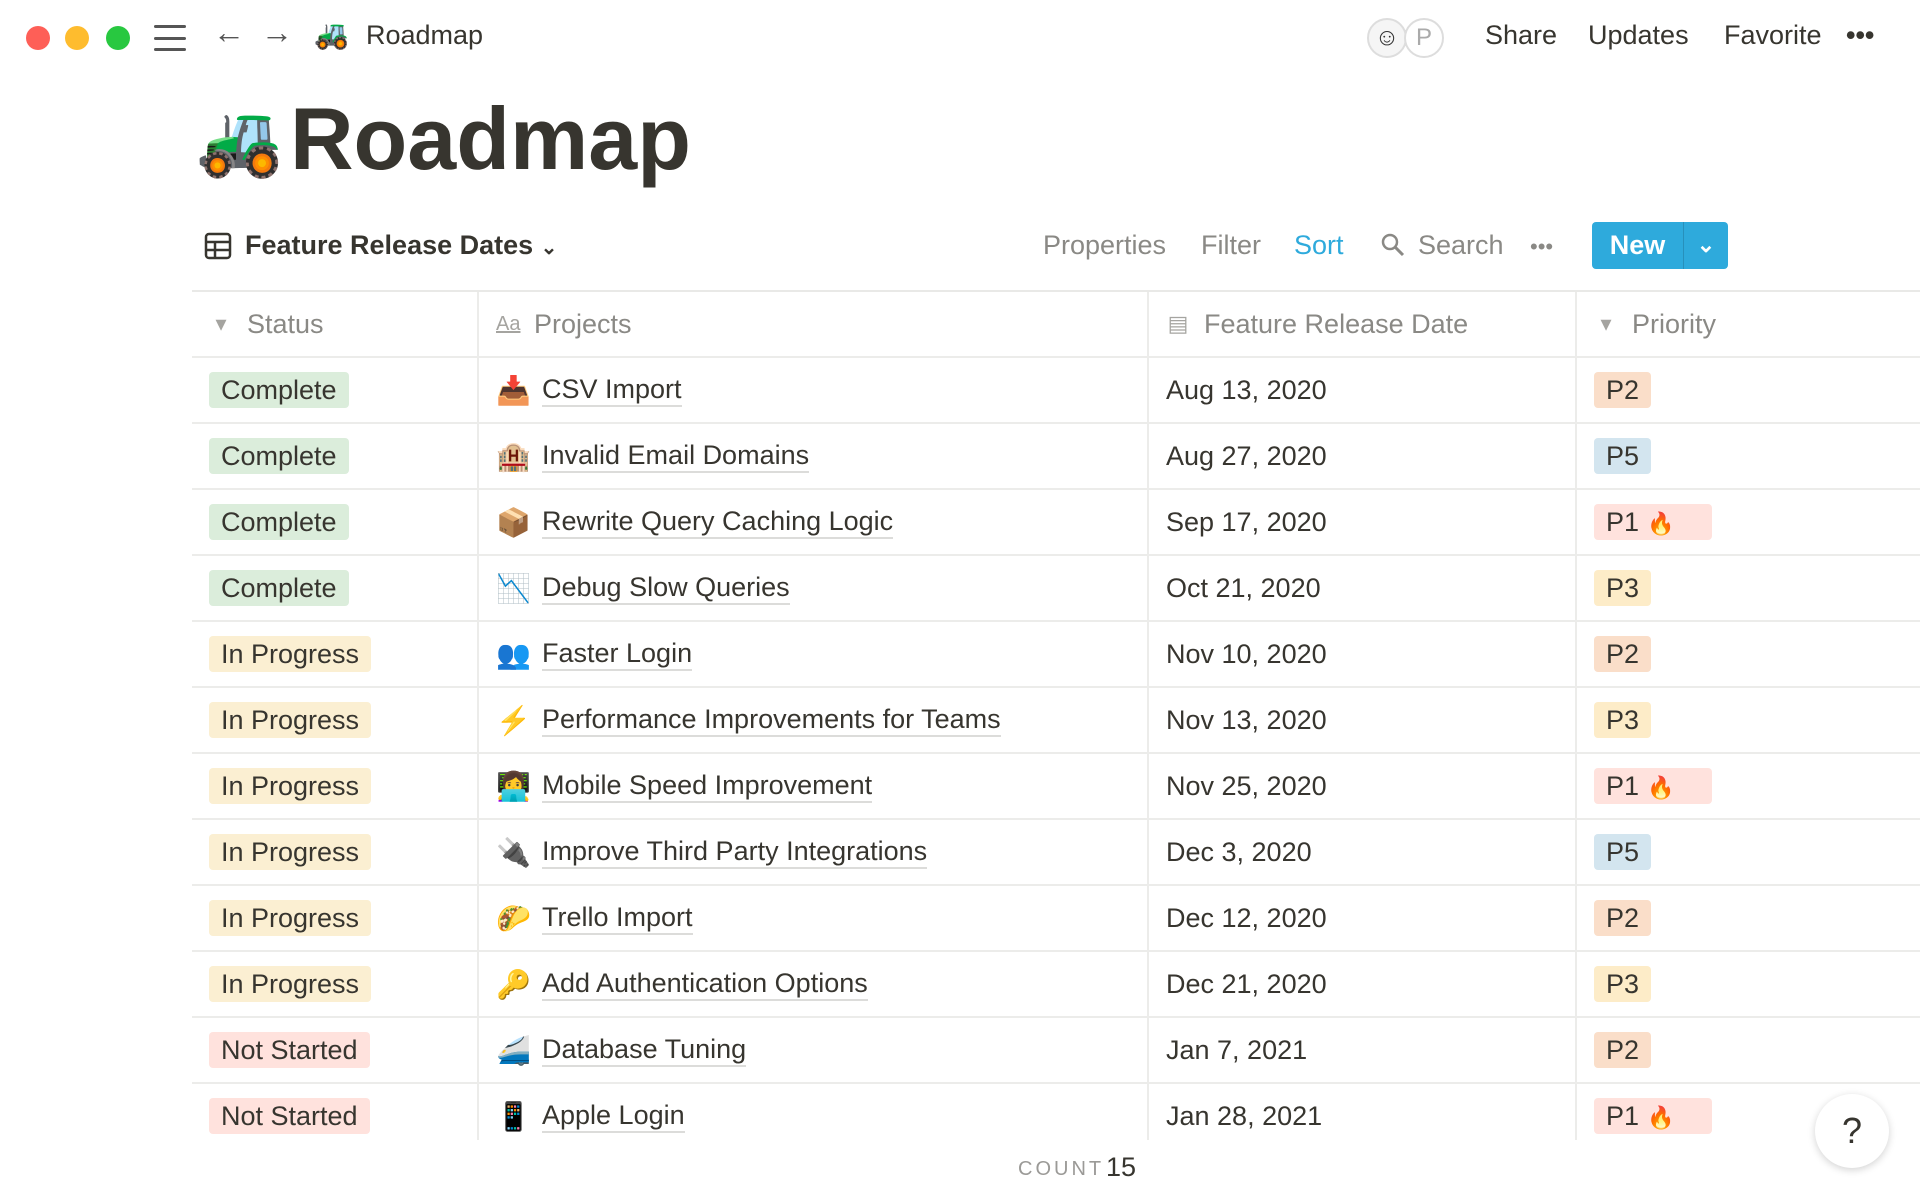 The width and height of the screenshot is (1920, 1200). What do you see at coordinates (1852, 1131) in the screenshot?
I see `help-button: ?` at bounding box center [1852, 1131].